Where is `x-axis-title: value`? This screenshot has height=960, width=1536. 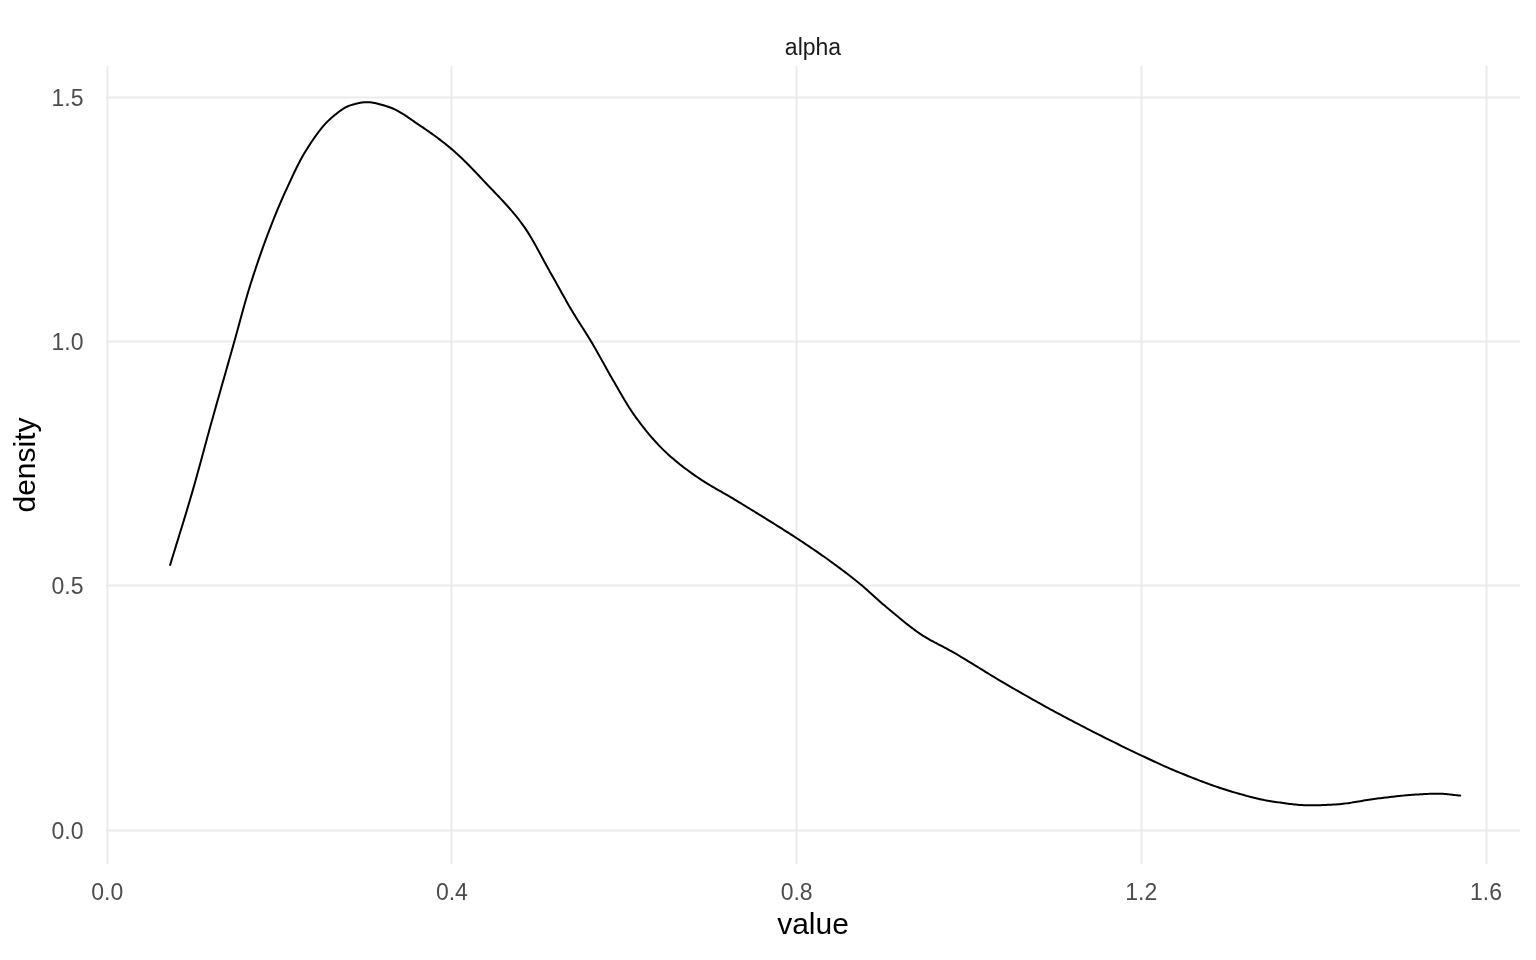 x-axis-title: value is located at coordinates (813, 923).